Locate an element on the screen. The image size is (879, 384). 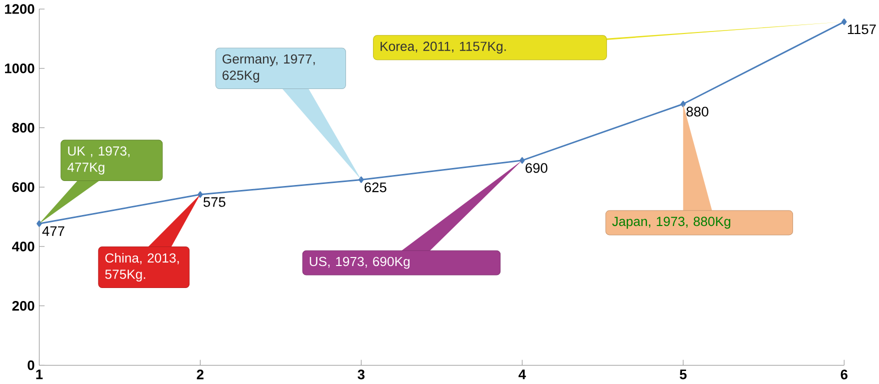
y-tick-label: 0 is located at coordinates (31, 365).